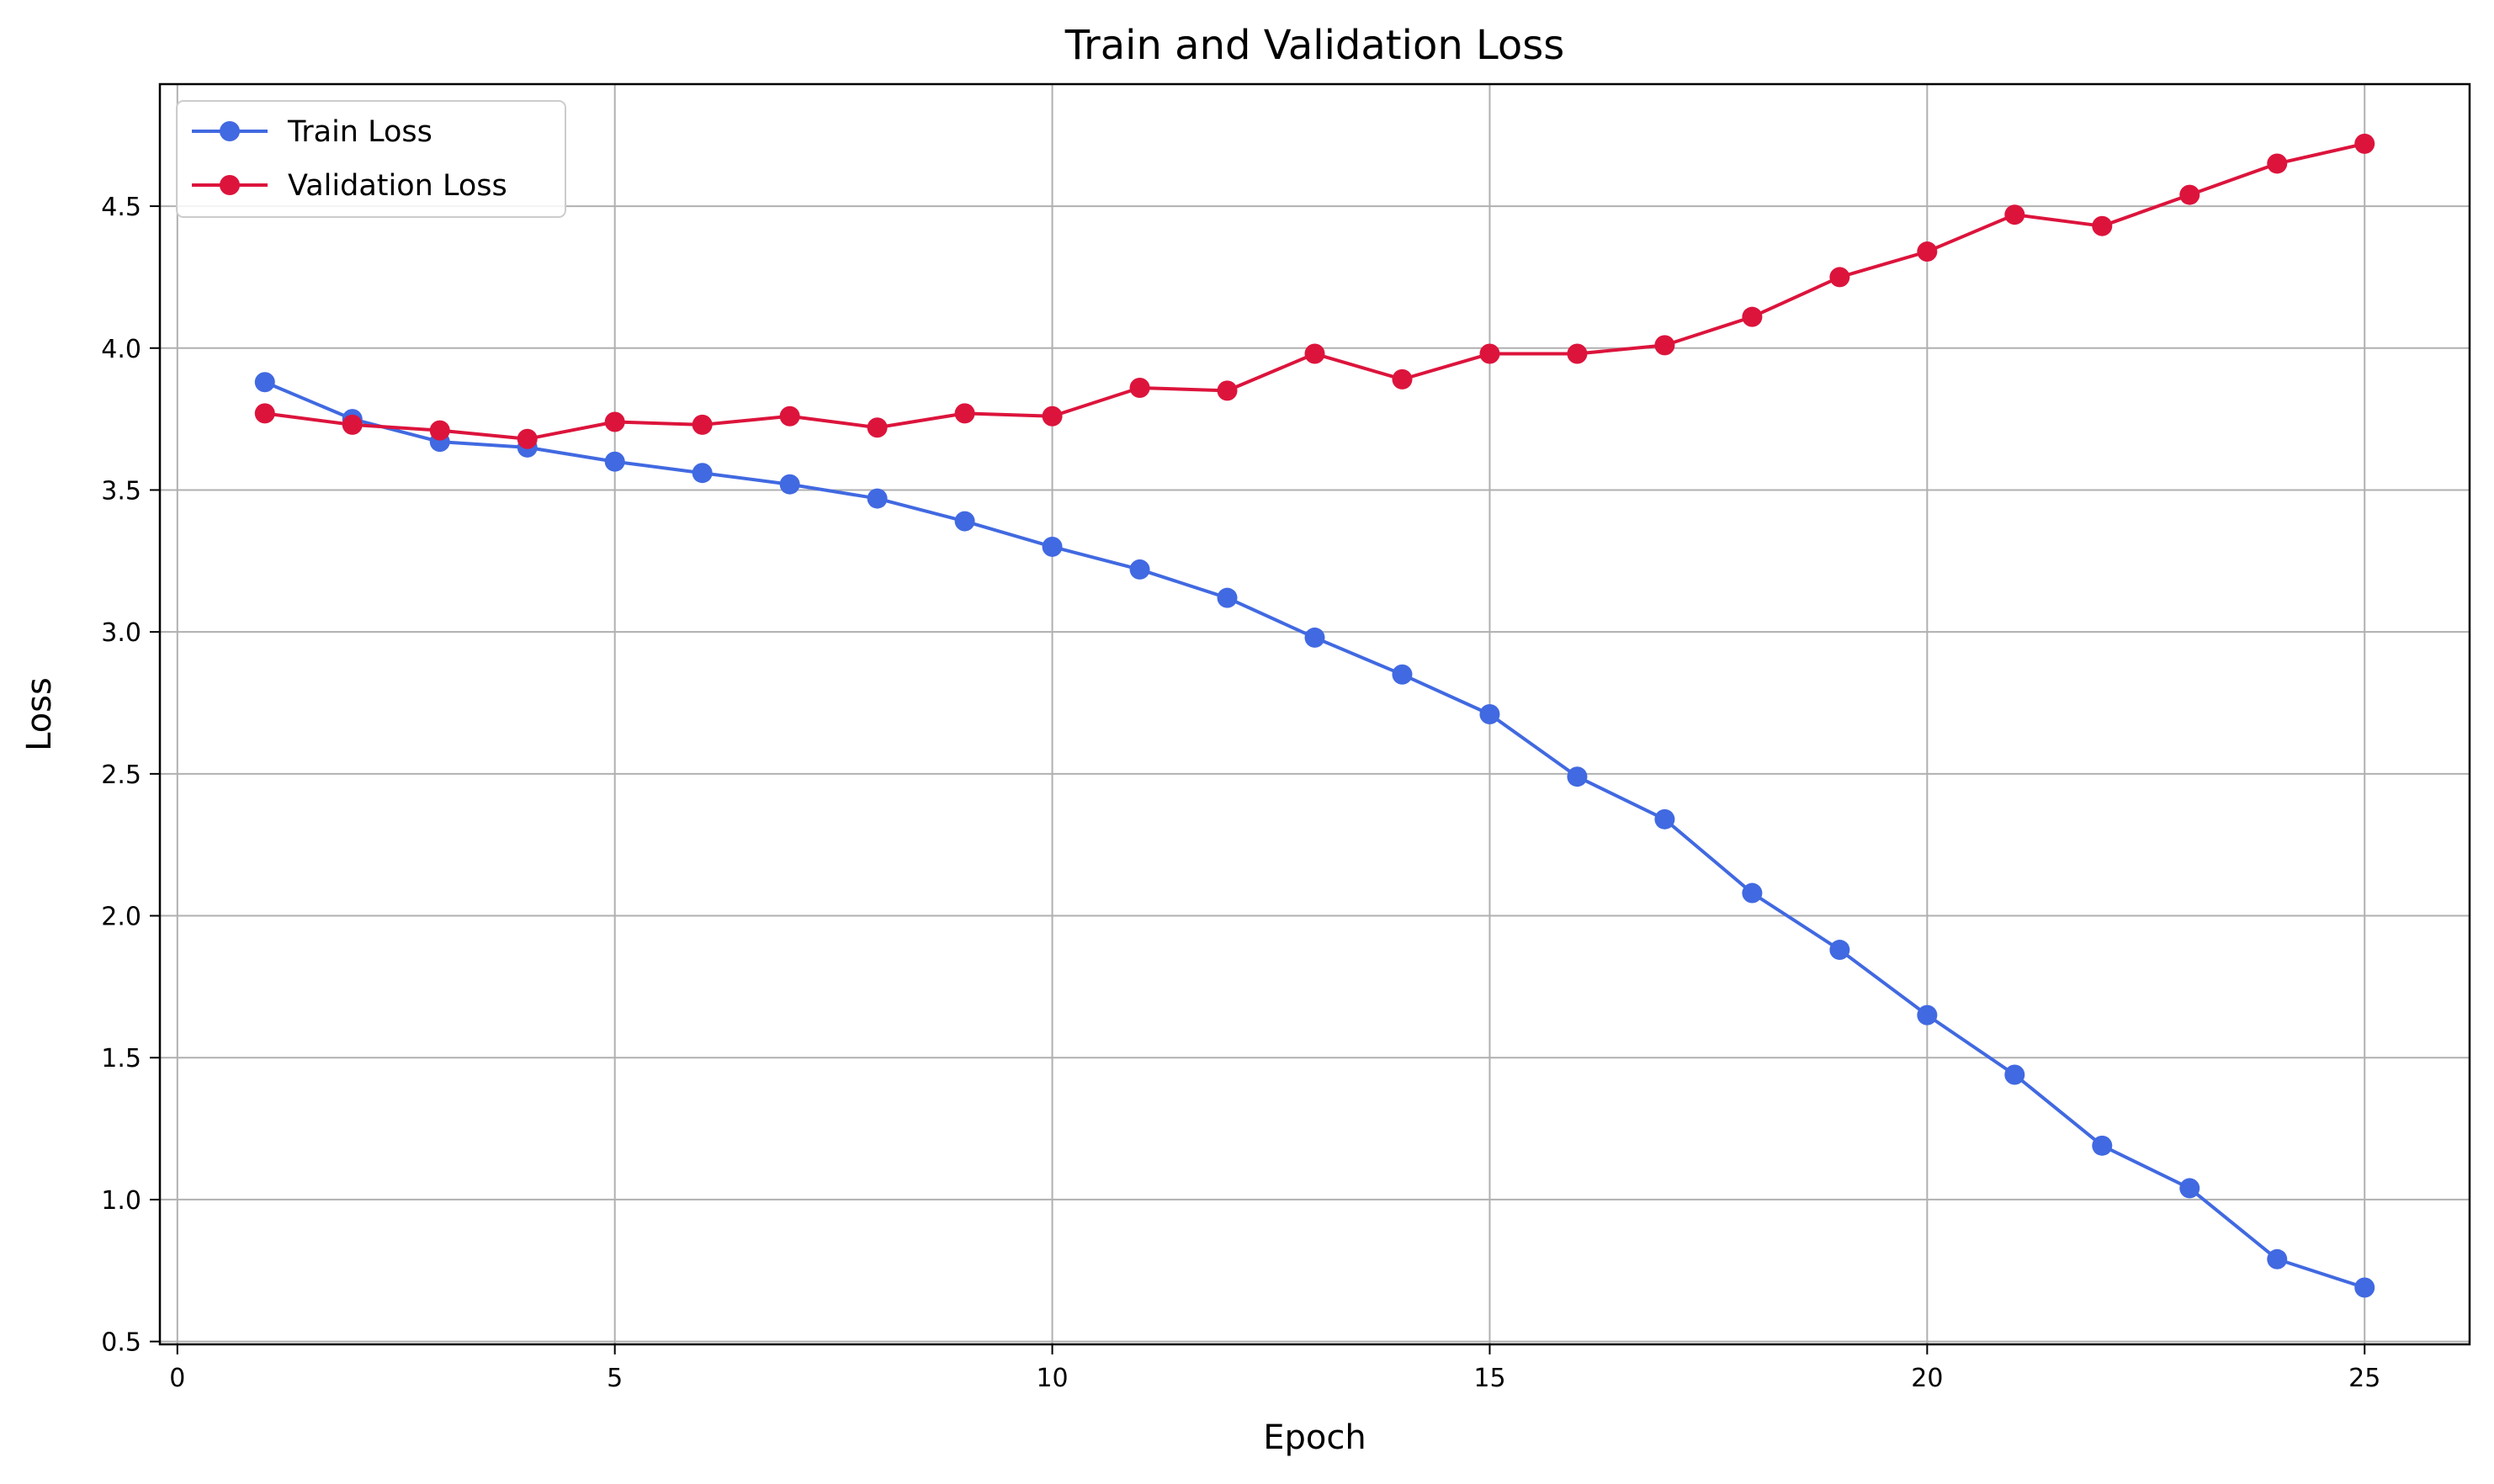 This screenshot has height=1484, width=2494. I want to click on y-tick-label: 0.5, so click(121, 1343).